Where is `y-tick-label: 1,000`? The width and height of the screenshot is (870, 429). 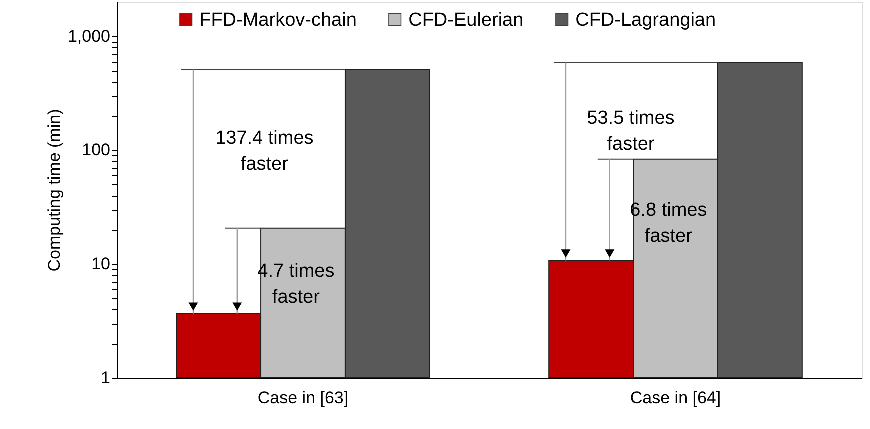 y-tick-label: 1,000 is located at coordinates (89, 36).